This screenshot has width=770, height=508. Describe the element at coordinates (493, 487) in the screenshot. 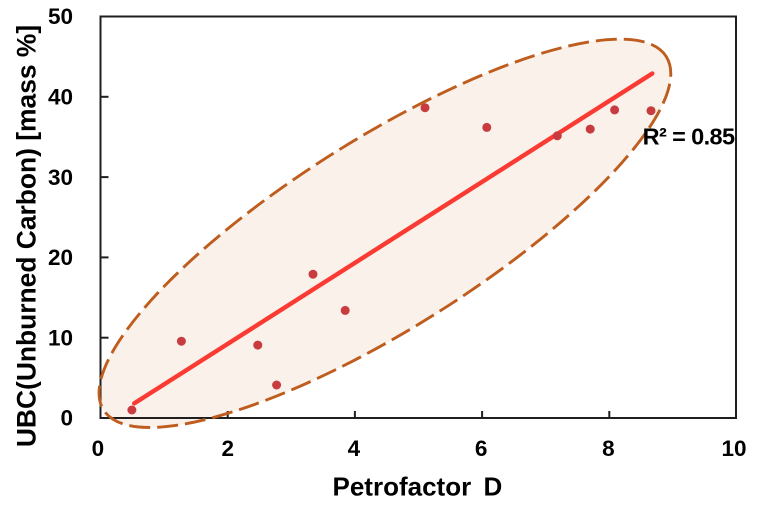

I see `svg-text: D` at that location.